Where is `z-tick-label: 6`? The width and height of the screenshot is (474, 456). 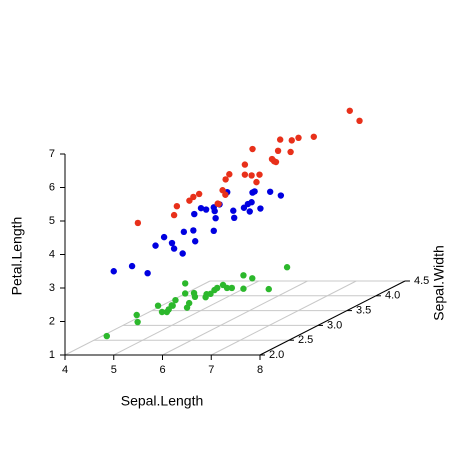
z-tick-label: 6 is located at coordinates (52, 187).